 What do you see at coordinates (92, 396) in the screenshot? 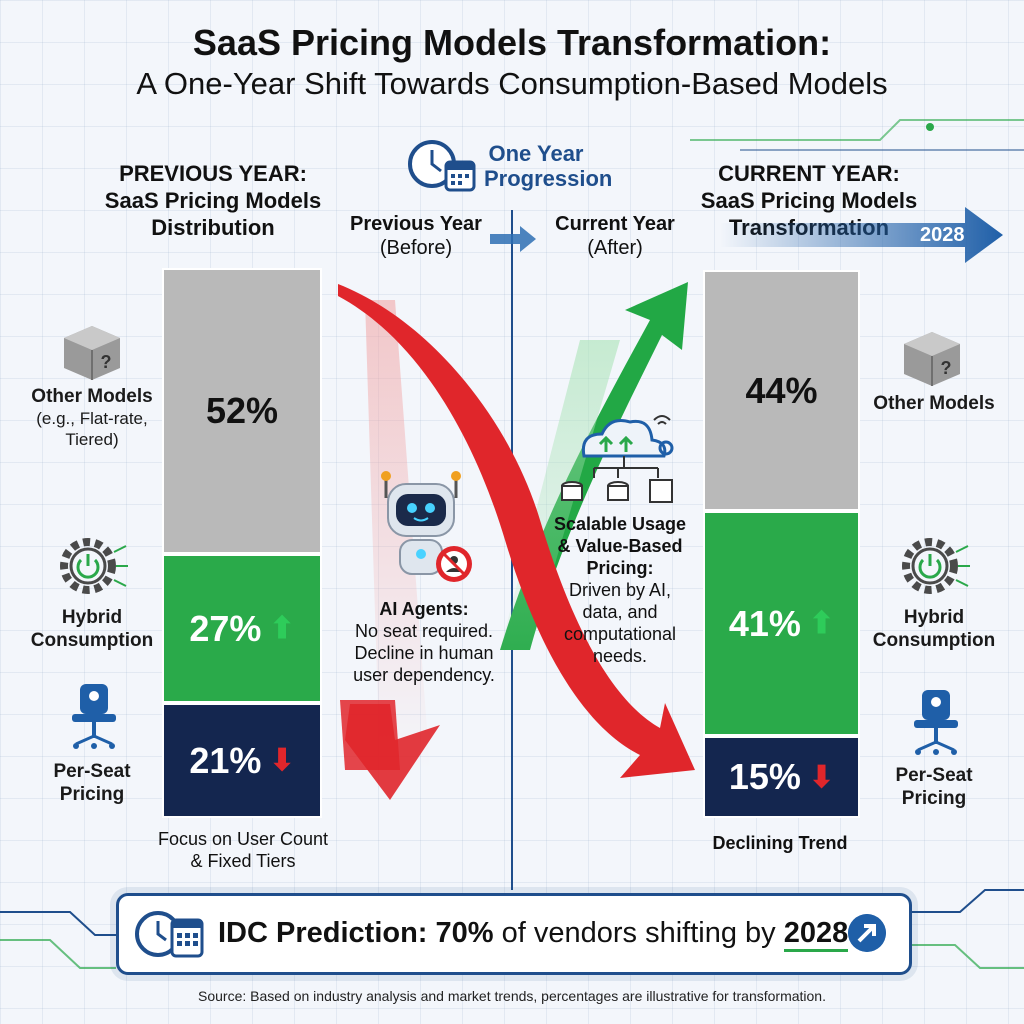
I see `other-prev-label-title: Other Models` at bounding box center [92, 396].